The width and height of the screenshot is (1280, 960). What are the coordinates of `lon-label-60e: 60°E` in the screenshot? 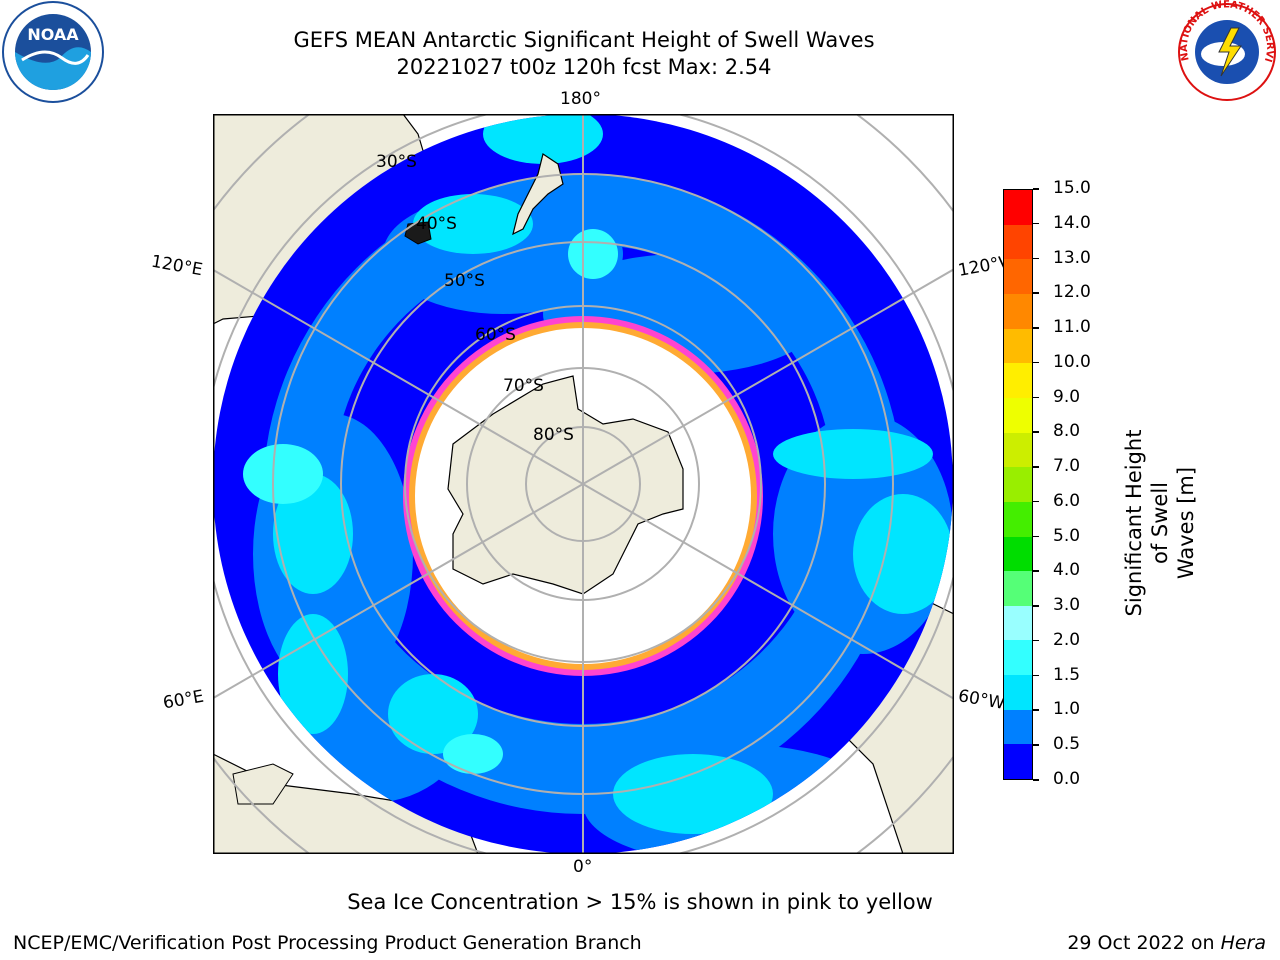 It's located at (183, 700).